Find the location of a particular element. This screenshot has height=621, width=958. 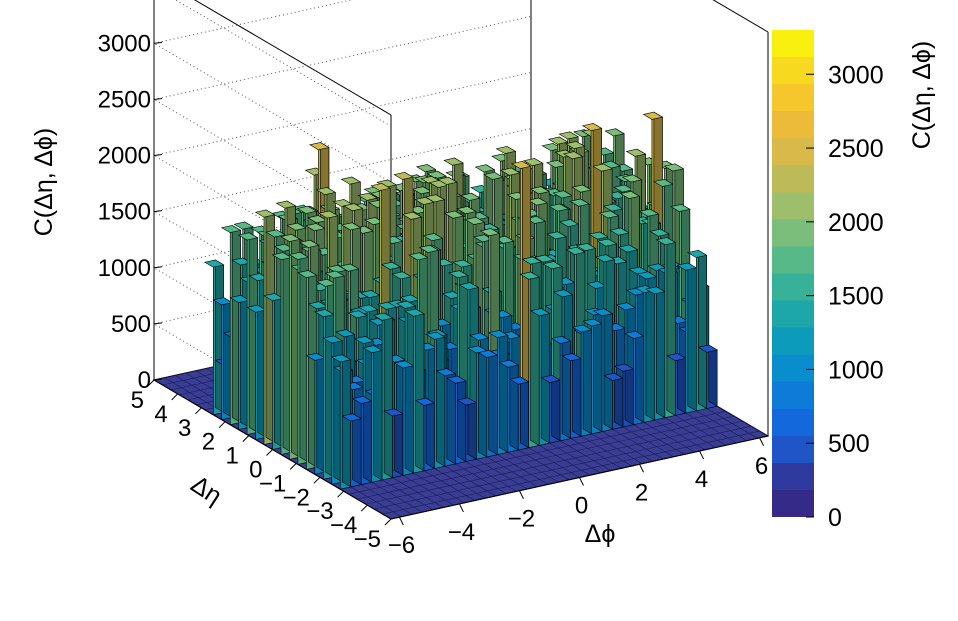

z-tick-label: 2000 is located at coordinates (124, 156).